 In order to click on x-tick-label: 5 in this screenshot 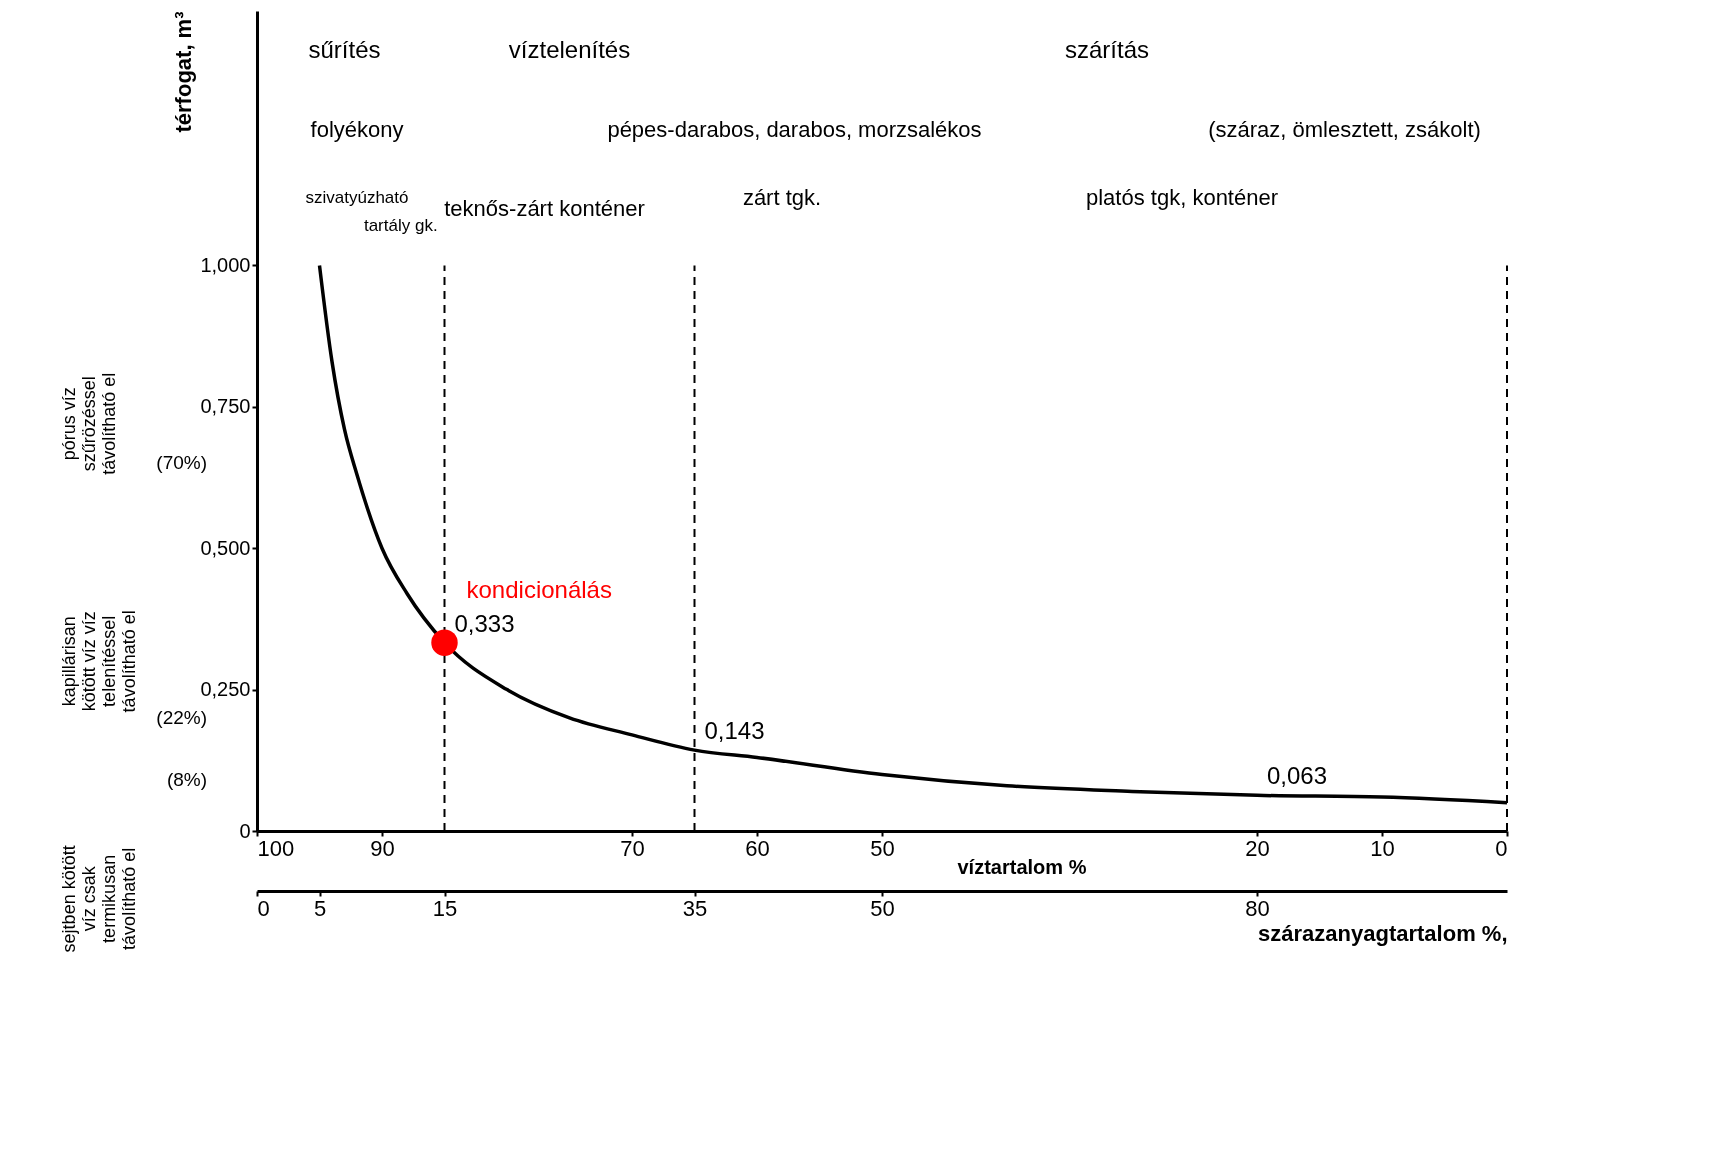, I will do `click(320, 908)`.